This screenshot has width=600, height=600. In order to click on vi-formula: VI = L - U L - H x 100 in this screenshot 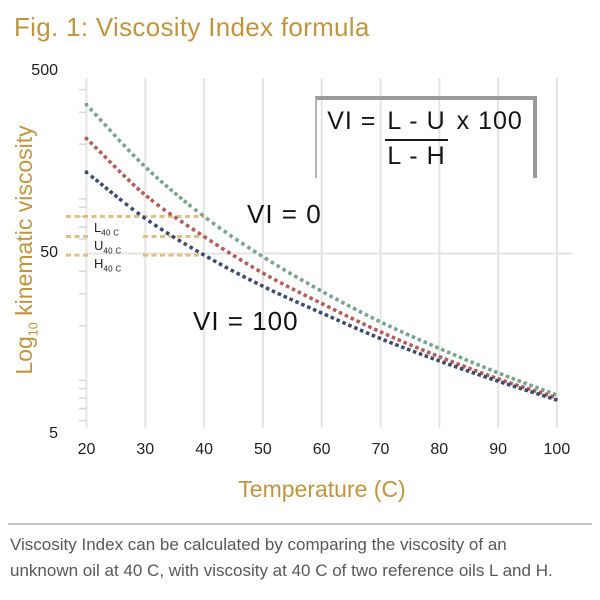, I will do `click(425, 138)`.